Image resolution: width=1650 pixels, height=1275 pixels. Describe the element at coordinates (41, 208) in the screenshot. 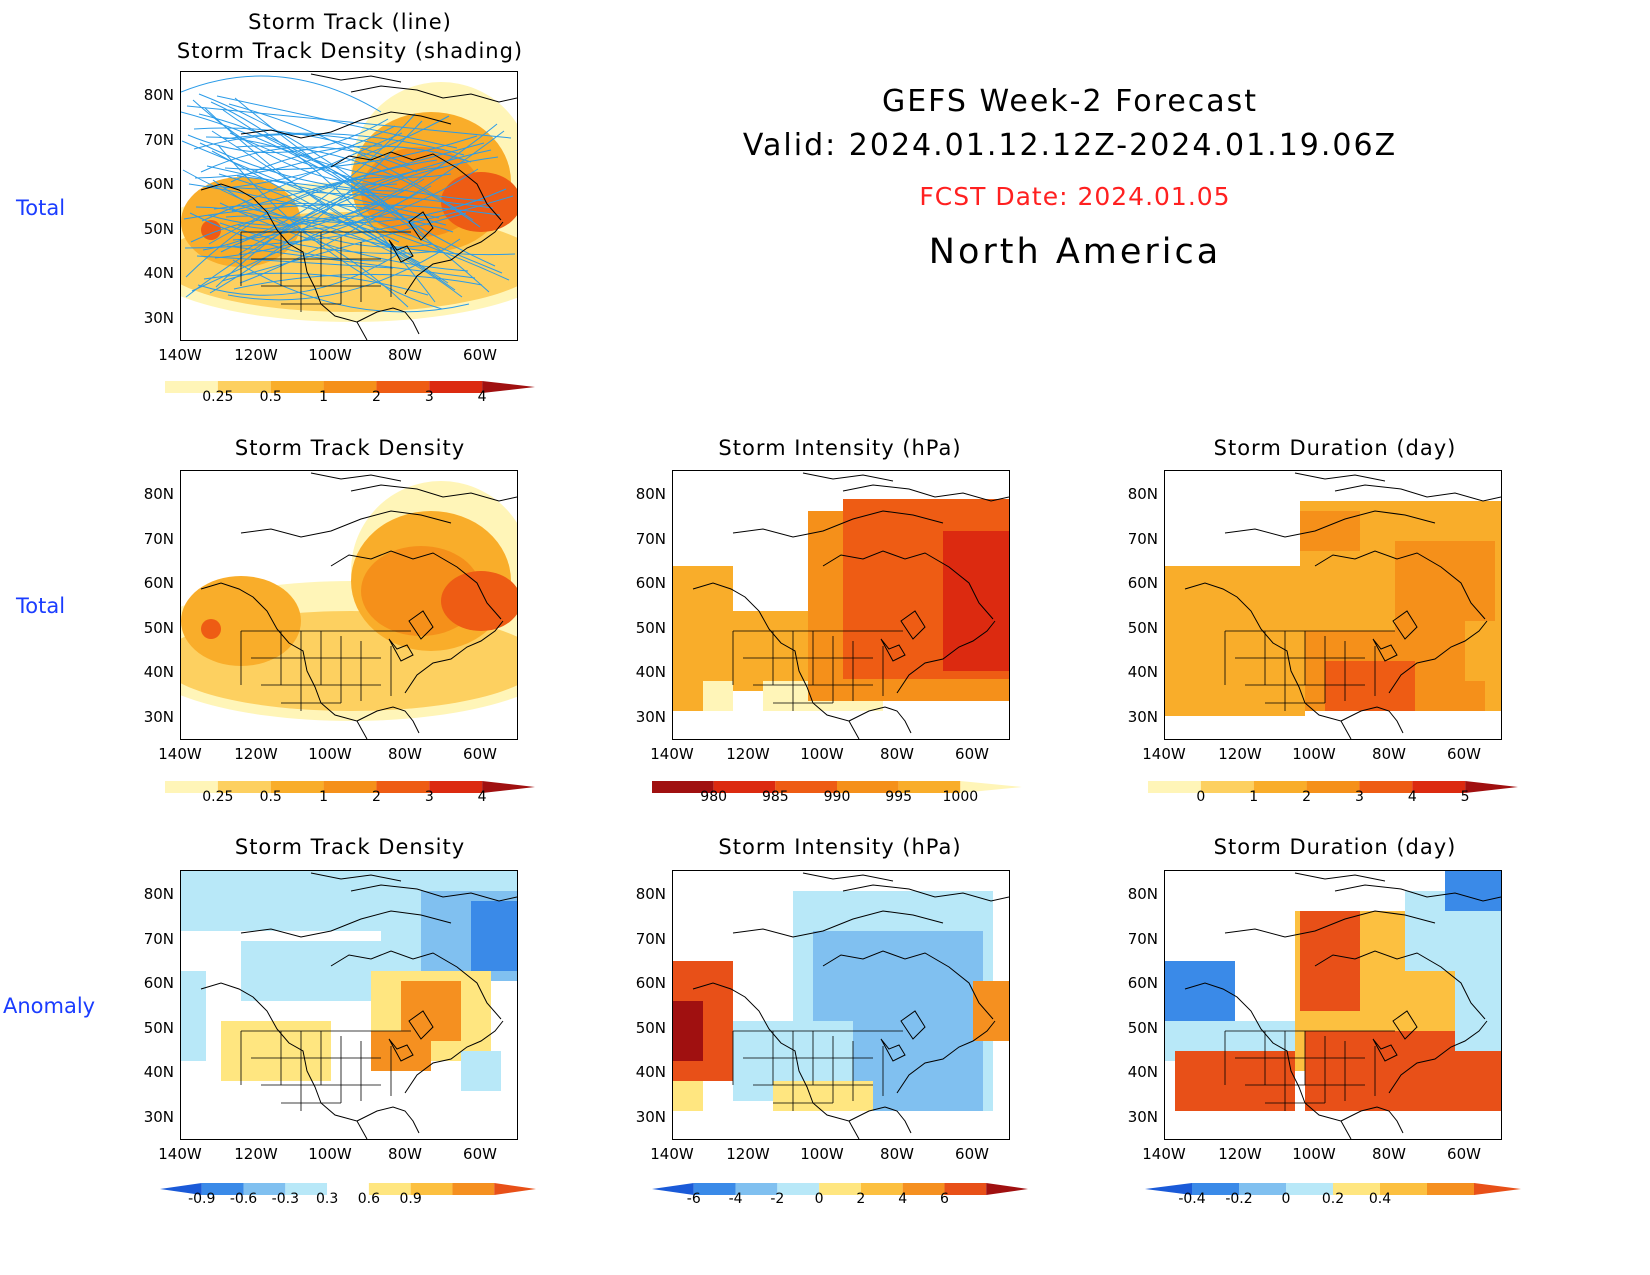

I see `row-label-total-1: Total` at that location.